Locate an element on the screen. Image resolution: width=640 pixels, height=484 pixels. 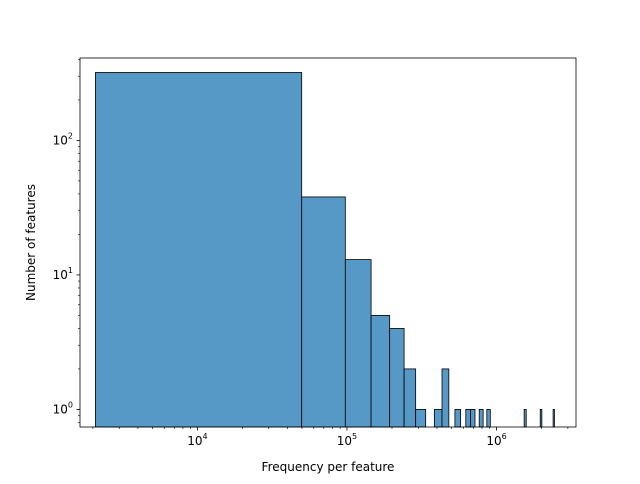
x-axis-label: Frequency per feature is located at coordinates (328, 467).